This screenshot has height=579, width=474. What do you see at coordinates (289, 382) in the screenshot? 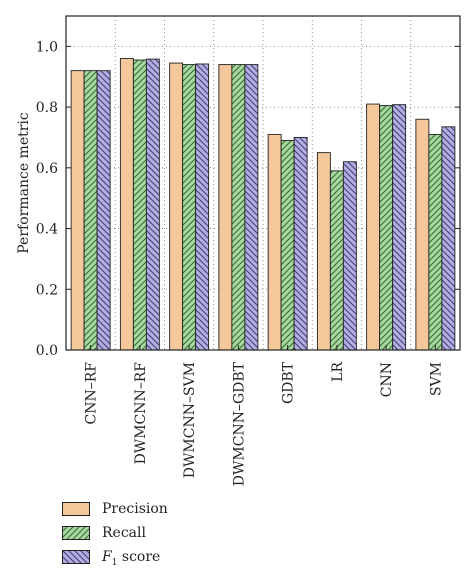
I see `x-tick-label: GDBT` at bounding box center [289, 382].